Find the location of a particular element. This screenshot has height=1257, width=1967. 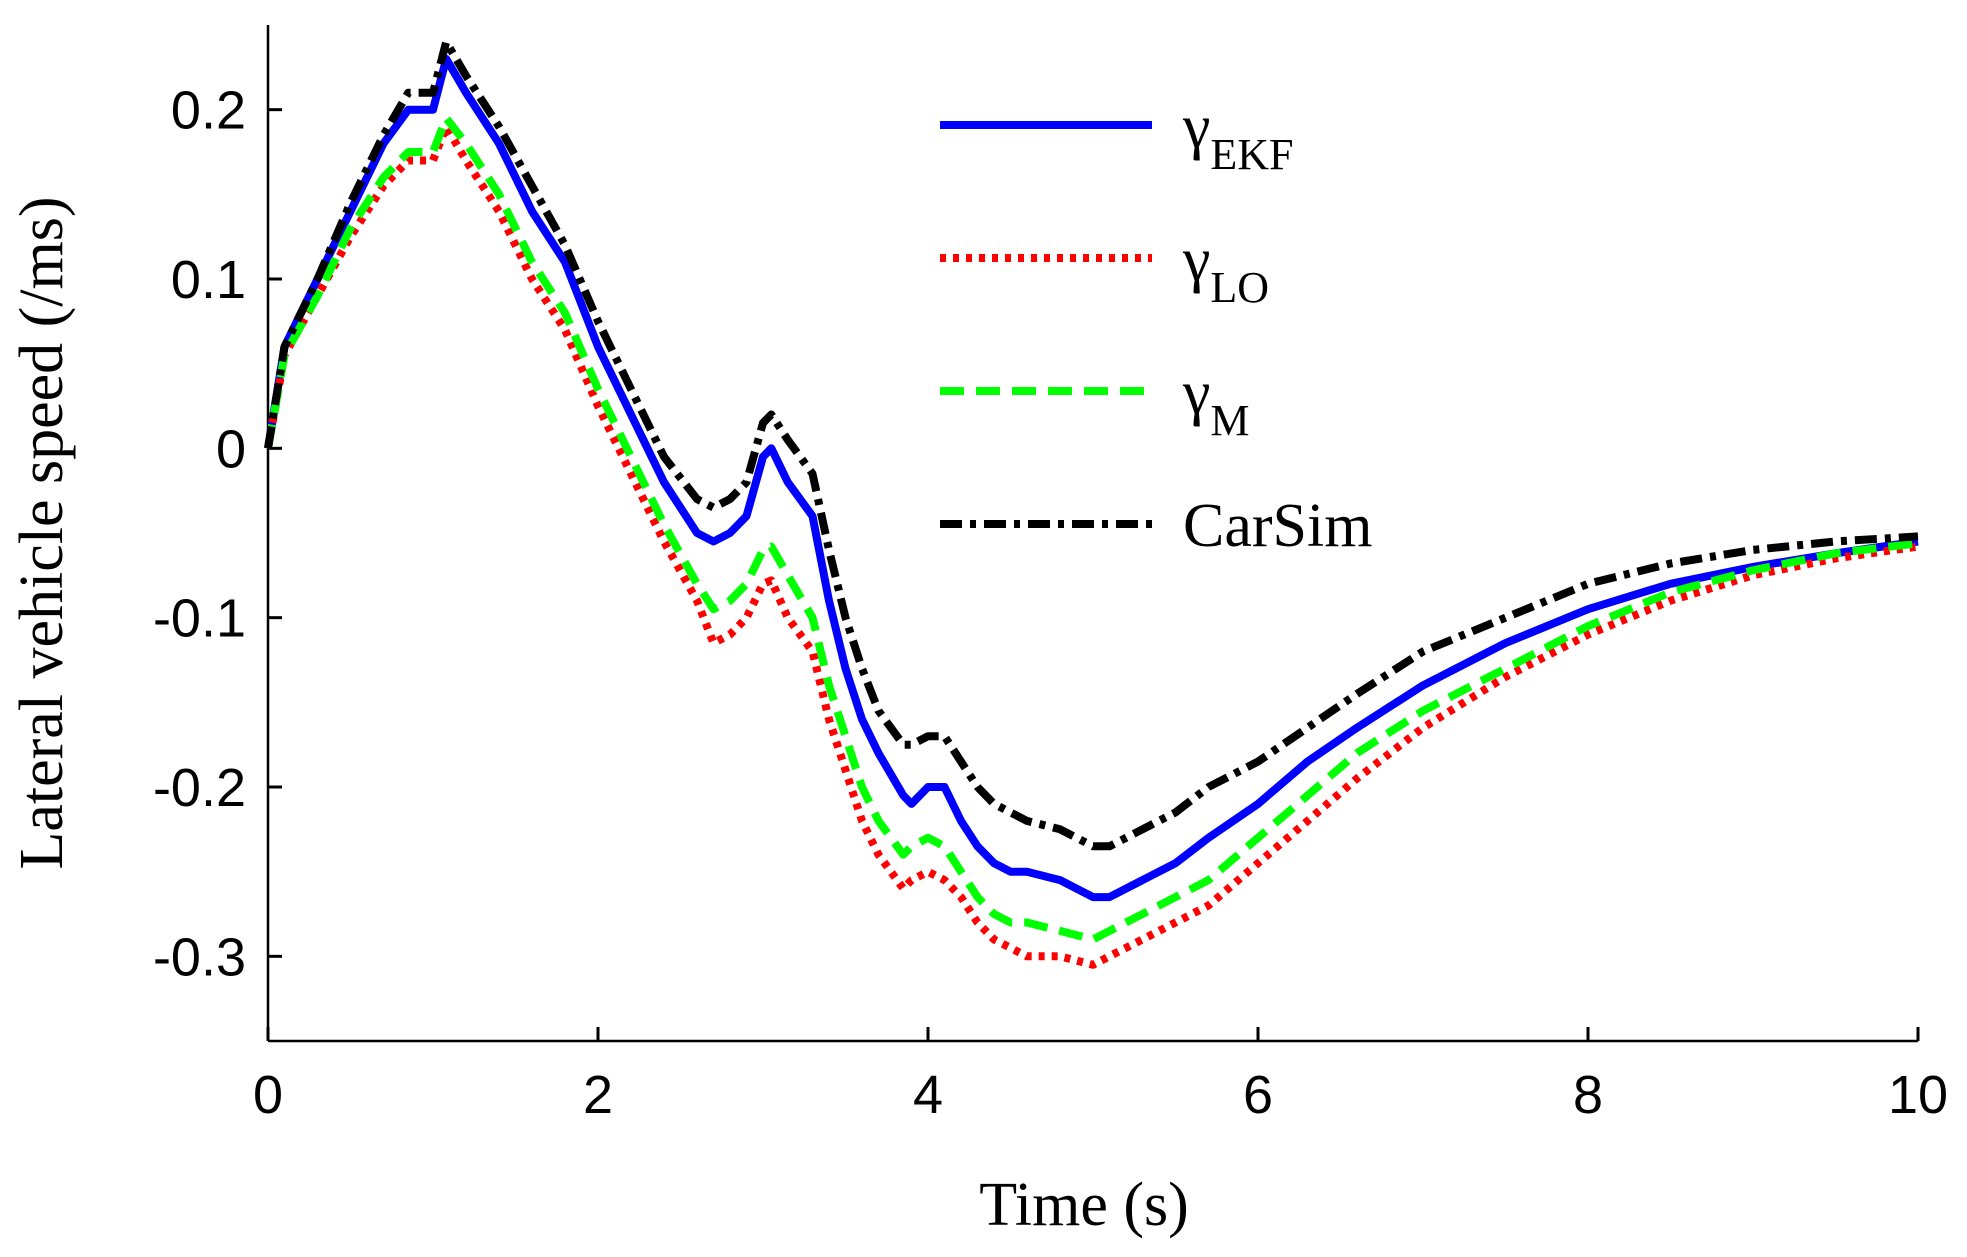

y-tick-label: -0.3 is located at coordinates (199, 957).